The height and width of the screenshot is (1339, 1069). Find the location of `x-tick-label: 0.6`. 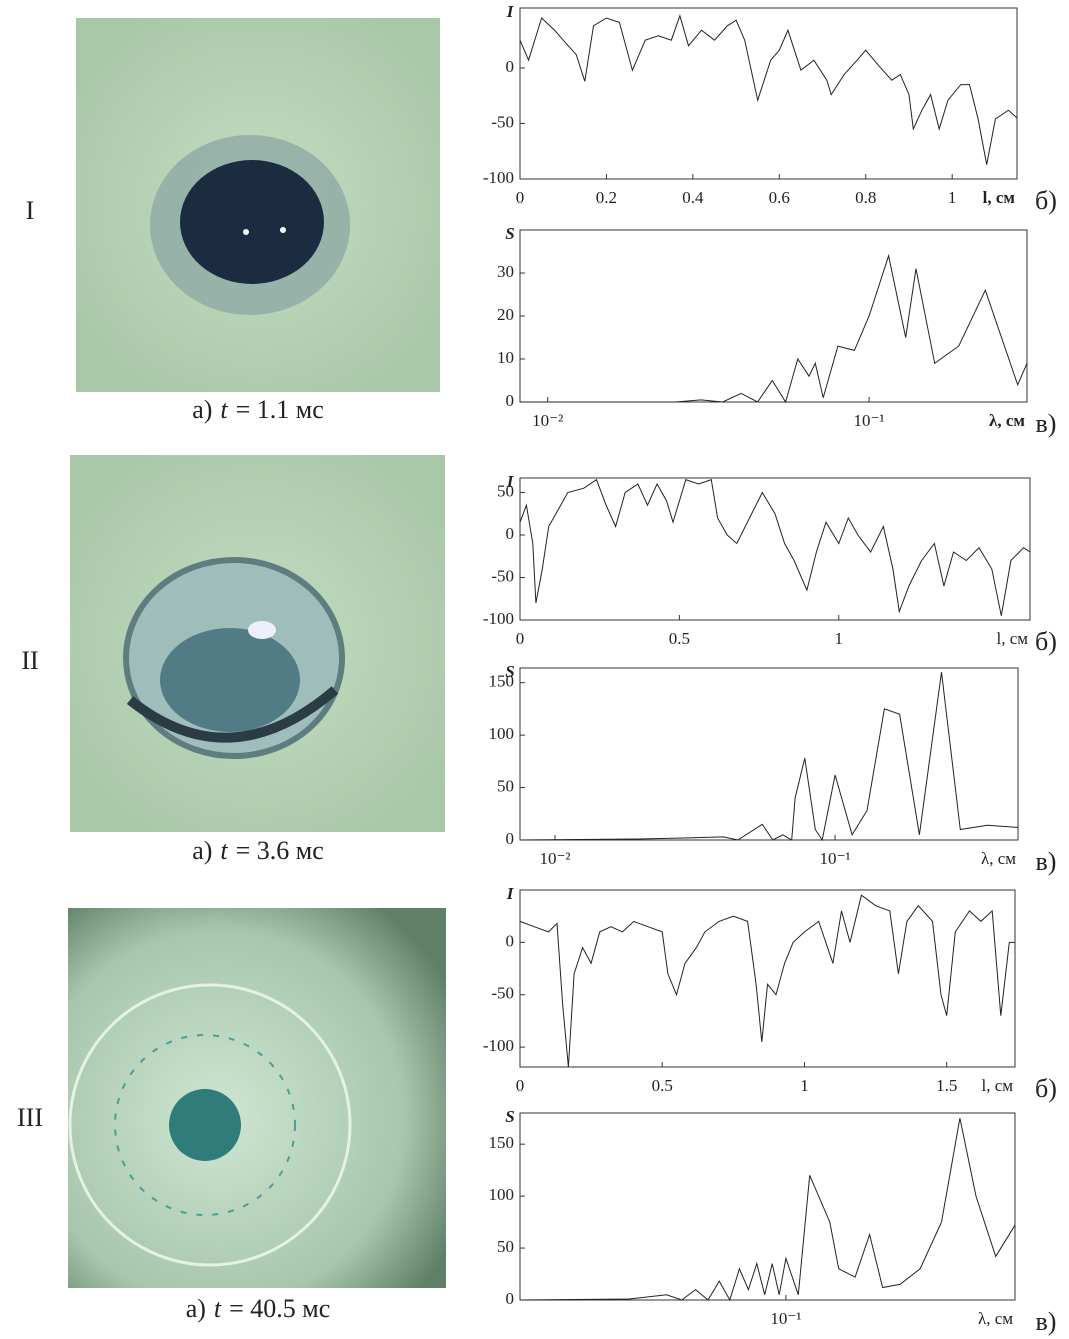

x-tick-label: 0.6 is located at coordinates (779, 197).